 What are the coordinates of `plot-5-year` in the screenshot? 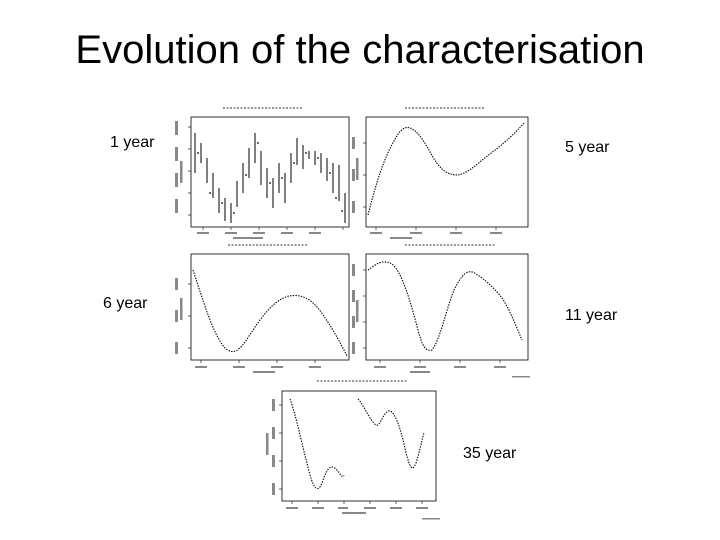 It's located at (441, 174).